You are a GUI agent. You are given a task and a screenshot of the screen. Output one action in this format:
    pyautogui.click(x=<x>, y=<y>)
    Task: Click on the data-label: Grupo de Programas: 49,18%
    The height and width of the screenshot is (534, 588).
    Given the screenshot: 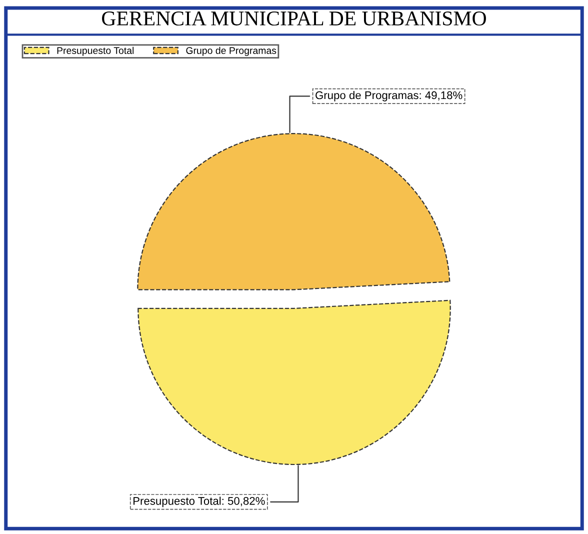 What is the action you would take?
    pyautogui.click(x=389, y=96)
    